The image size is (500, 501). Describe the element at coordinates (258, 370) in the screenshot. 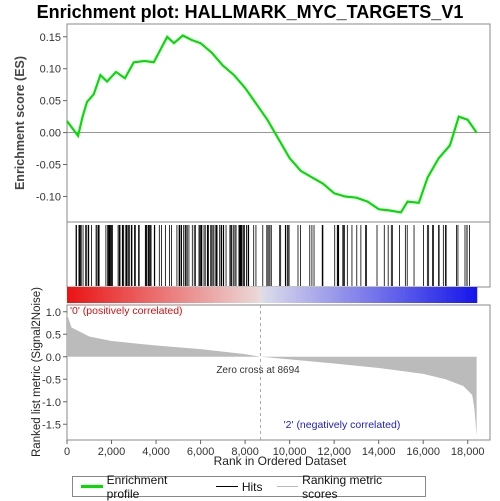

I see `zero-cross-label: Zero cross at 8694` at that location.